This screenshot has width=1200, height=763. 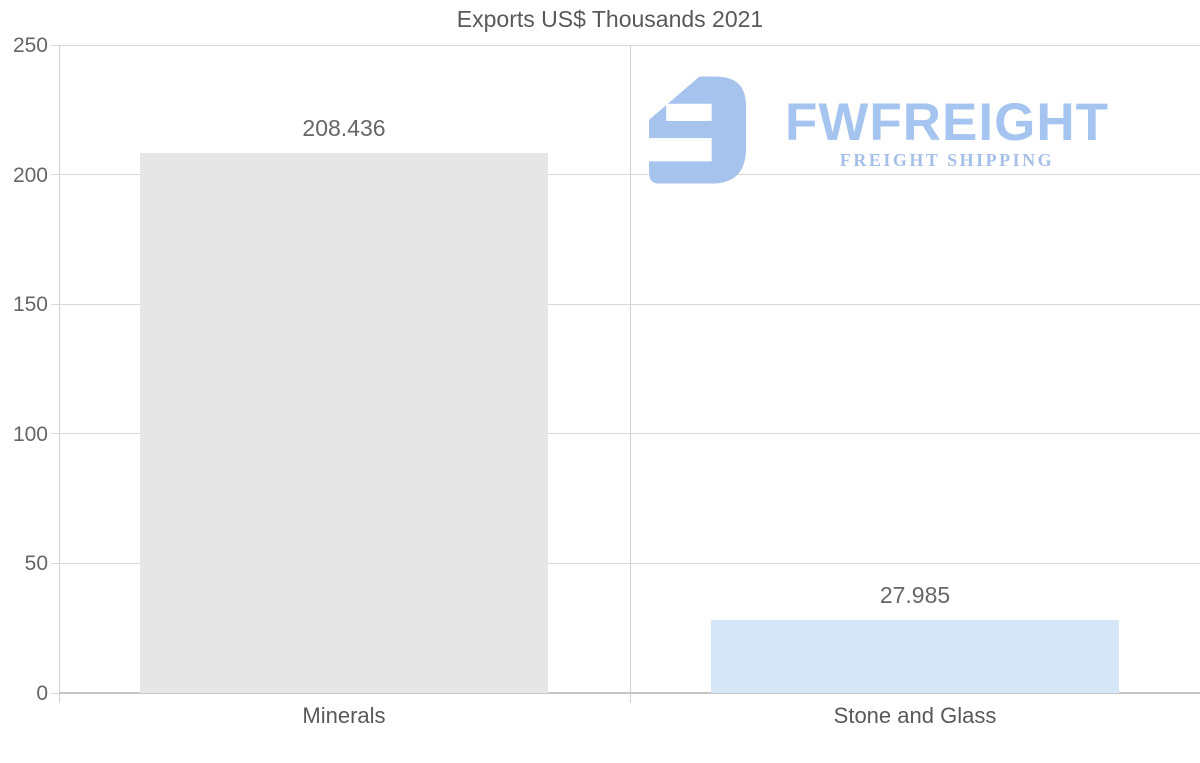 I want to click on y-tick-label: 50, so click(x=36, y=564).